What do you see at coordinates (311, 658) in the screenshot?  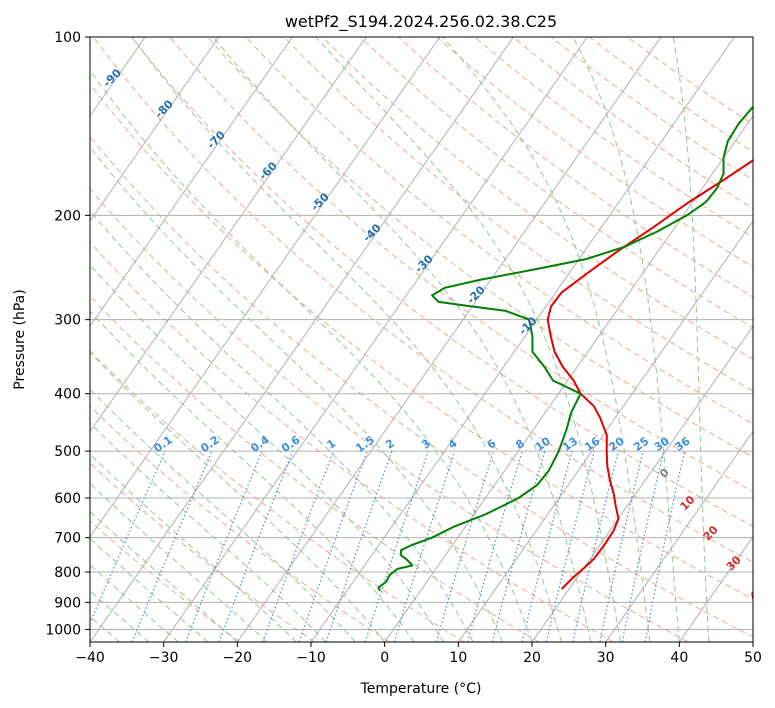 I see `x-tick-label: −10` at bounding box center [311, 658].